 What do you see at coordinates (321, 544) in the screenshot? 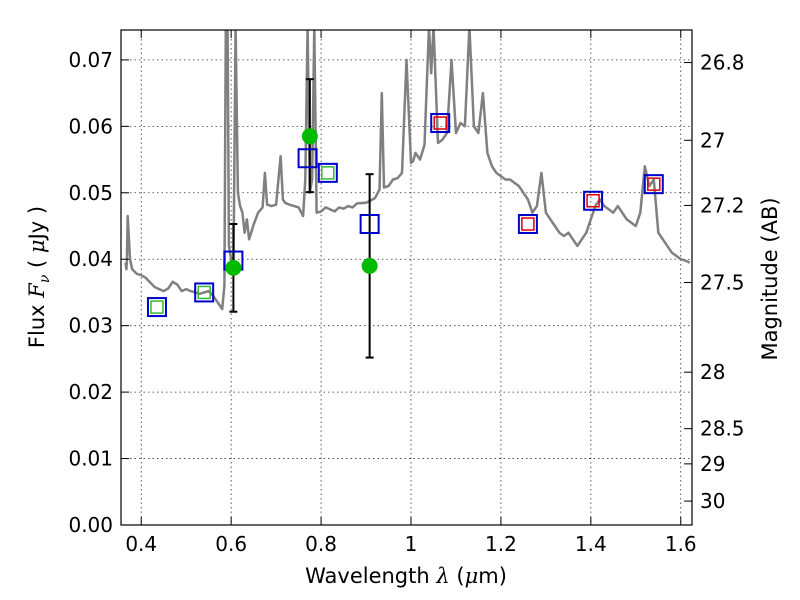
I see `x-tick-label: 0.8` at bounding box center [321, 544].